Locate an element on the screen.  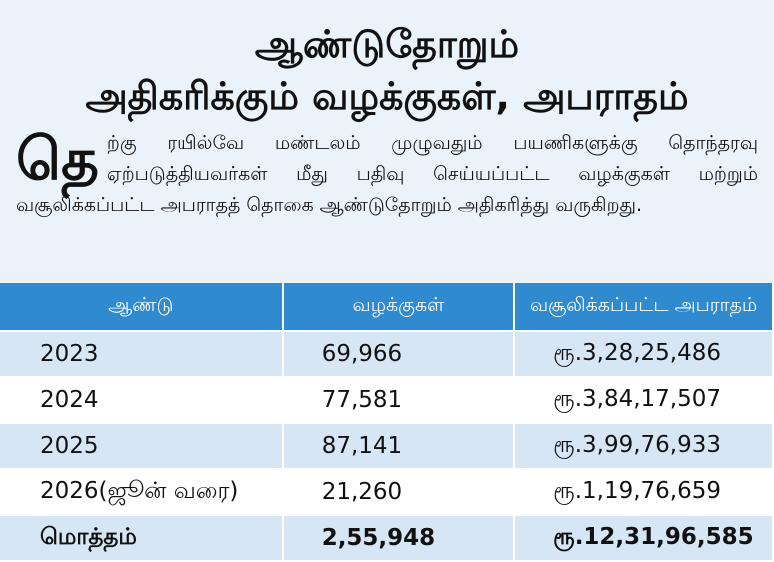
table-cell: ரூ.3,99,76,933 is located at coordinates (644, 446).